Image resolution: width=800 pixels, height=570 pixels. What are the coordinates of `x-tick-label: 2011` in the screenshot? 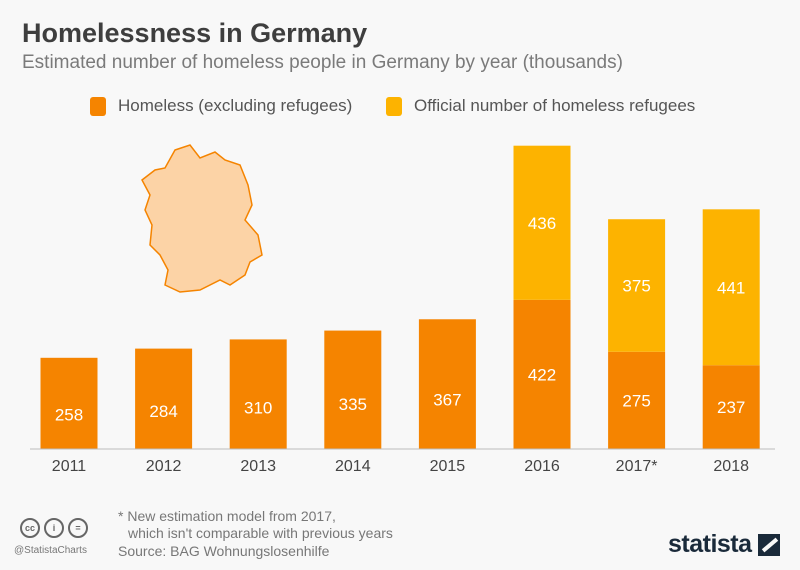 It's located at (69, 466).